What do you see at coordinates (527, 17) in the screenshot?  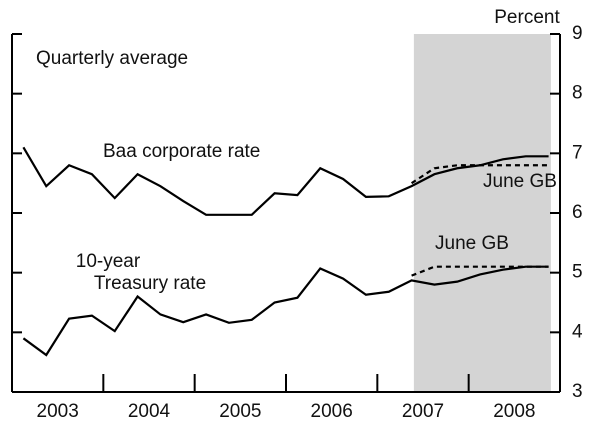 I see `annotation: Percent` at bounding box center [527, 17].